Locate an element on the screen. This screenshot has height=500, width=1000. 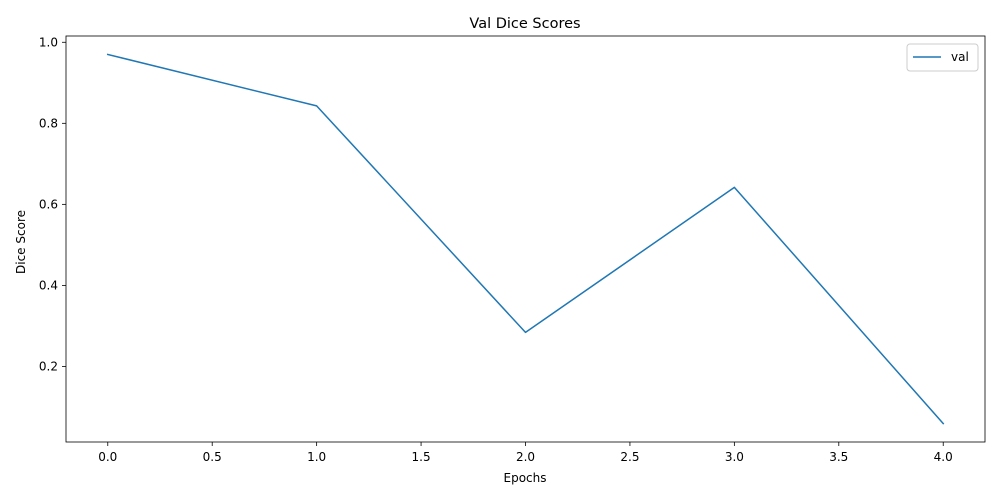
y-tick-label: 0.8 is located at coordinates (48, 123).